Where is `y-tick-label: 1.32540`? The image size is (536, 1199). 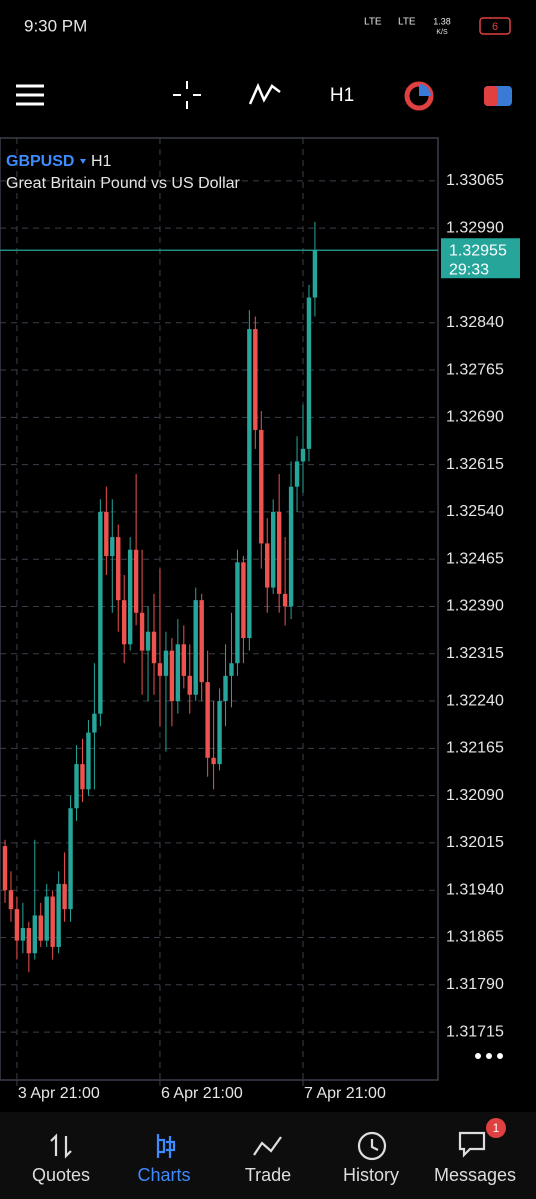
y-tick-label: 1.32540 is located at coordinates (475, 511).